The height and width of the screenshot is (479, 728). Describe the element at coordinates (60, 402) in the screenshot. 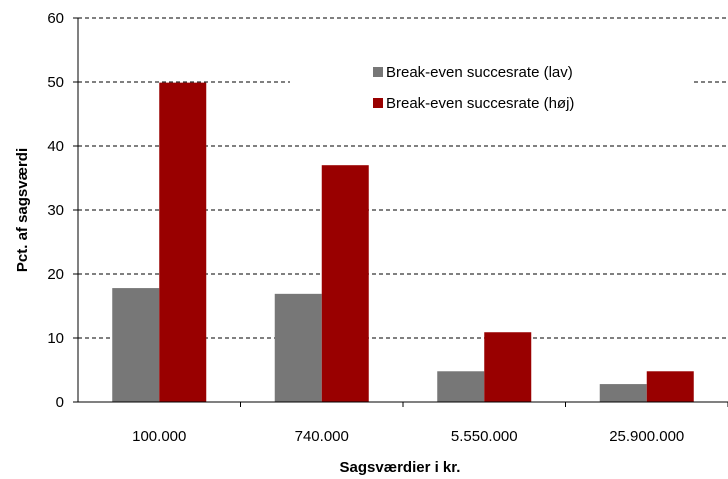

I see `y-tick-label: 0` at that location.